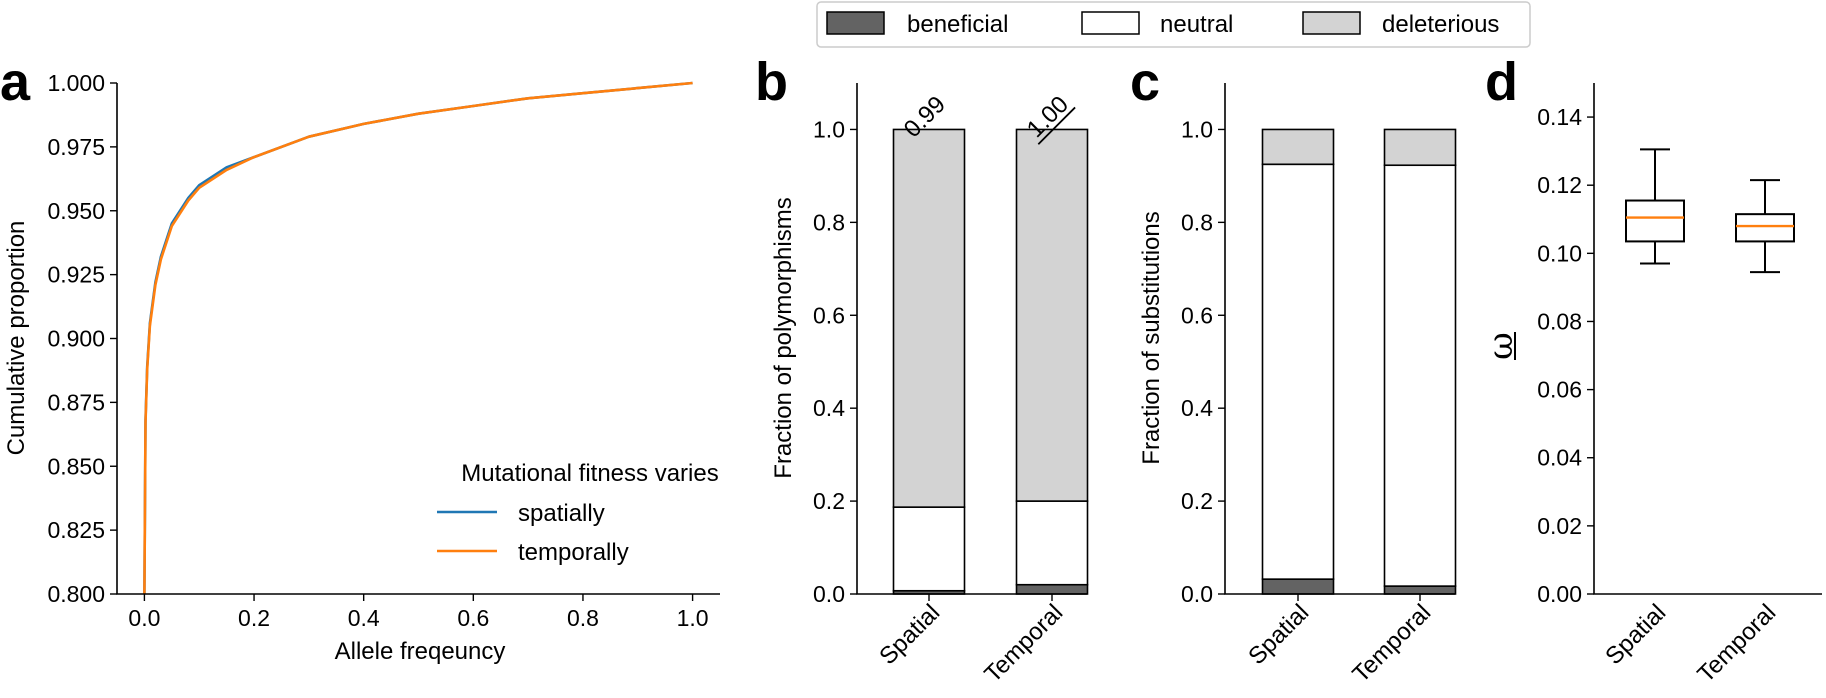 The height and width of the screenshot is (698, 1826). Describe the element at coordinates (76, 211) in the screenshot. I see `panel-a-ytick-label: 0.950` at that location.